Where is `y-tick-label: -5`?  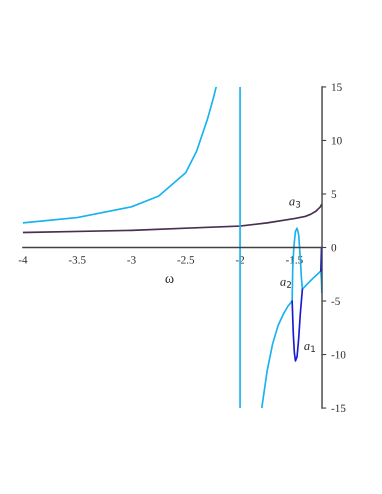
y-tick-label: -5 is located at coordinates (335, 301).